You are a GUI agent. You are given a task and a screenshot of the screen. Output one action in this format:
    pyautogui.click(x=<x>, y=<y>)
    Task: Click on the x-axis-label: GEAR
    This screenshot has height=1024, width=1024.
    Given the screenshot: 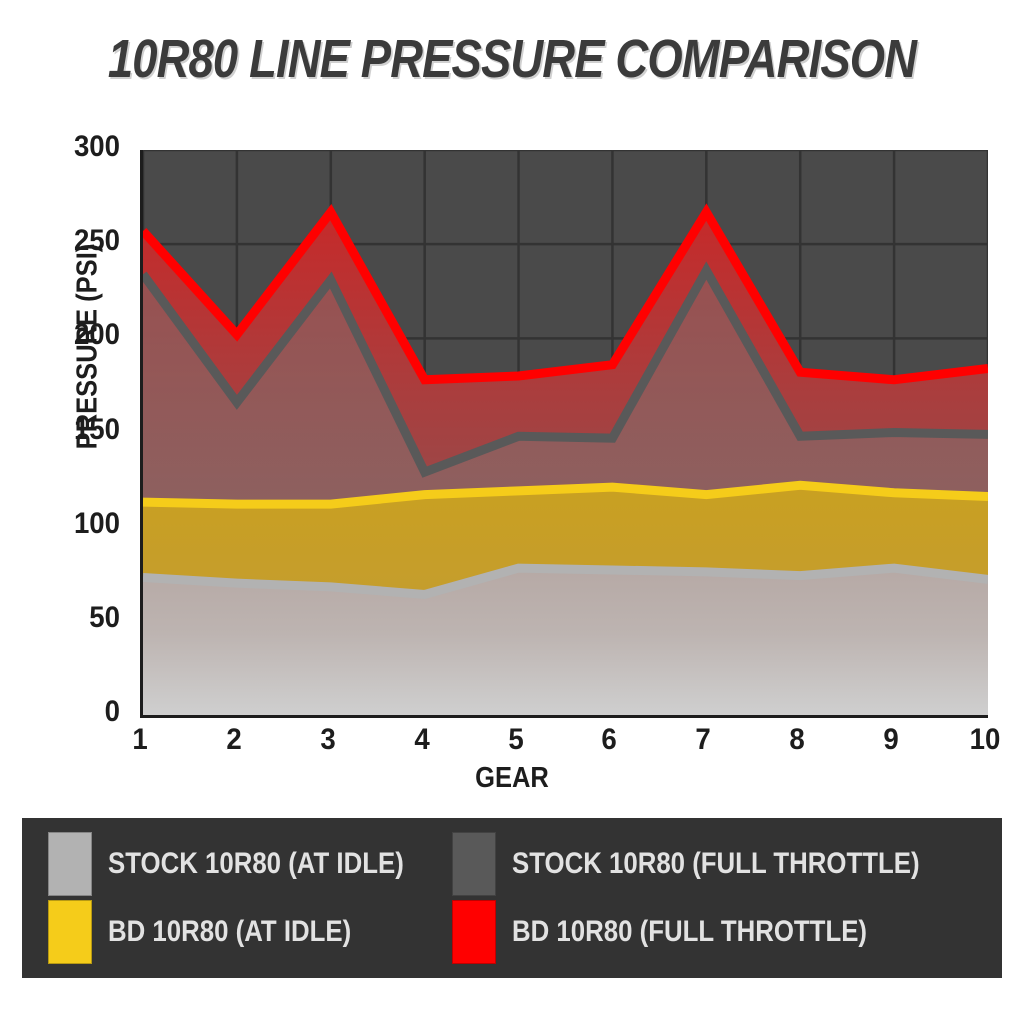 What is the action you would take?
    pyautogui.click(x=512, y=778)
    